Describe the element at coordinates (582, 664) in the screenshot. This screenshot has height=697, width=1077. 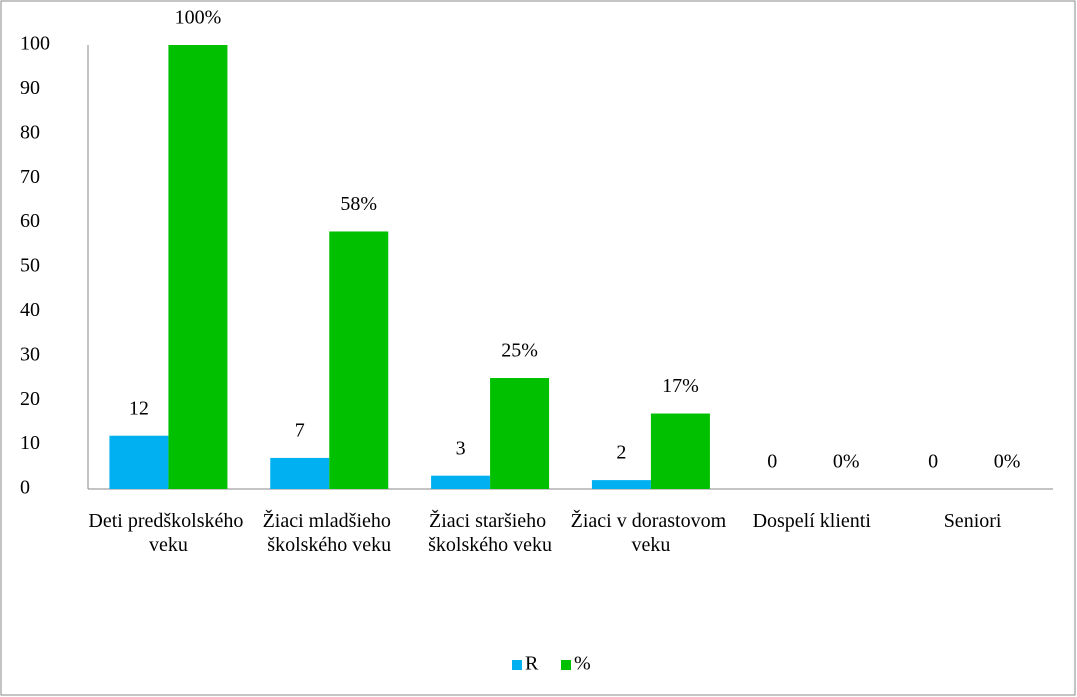
I see `legend-label: %` at that location.